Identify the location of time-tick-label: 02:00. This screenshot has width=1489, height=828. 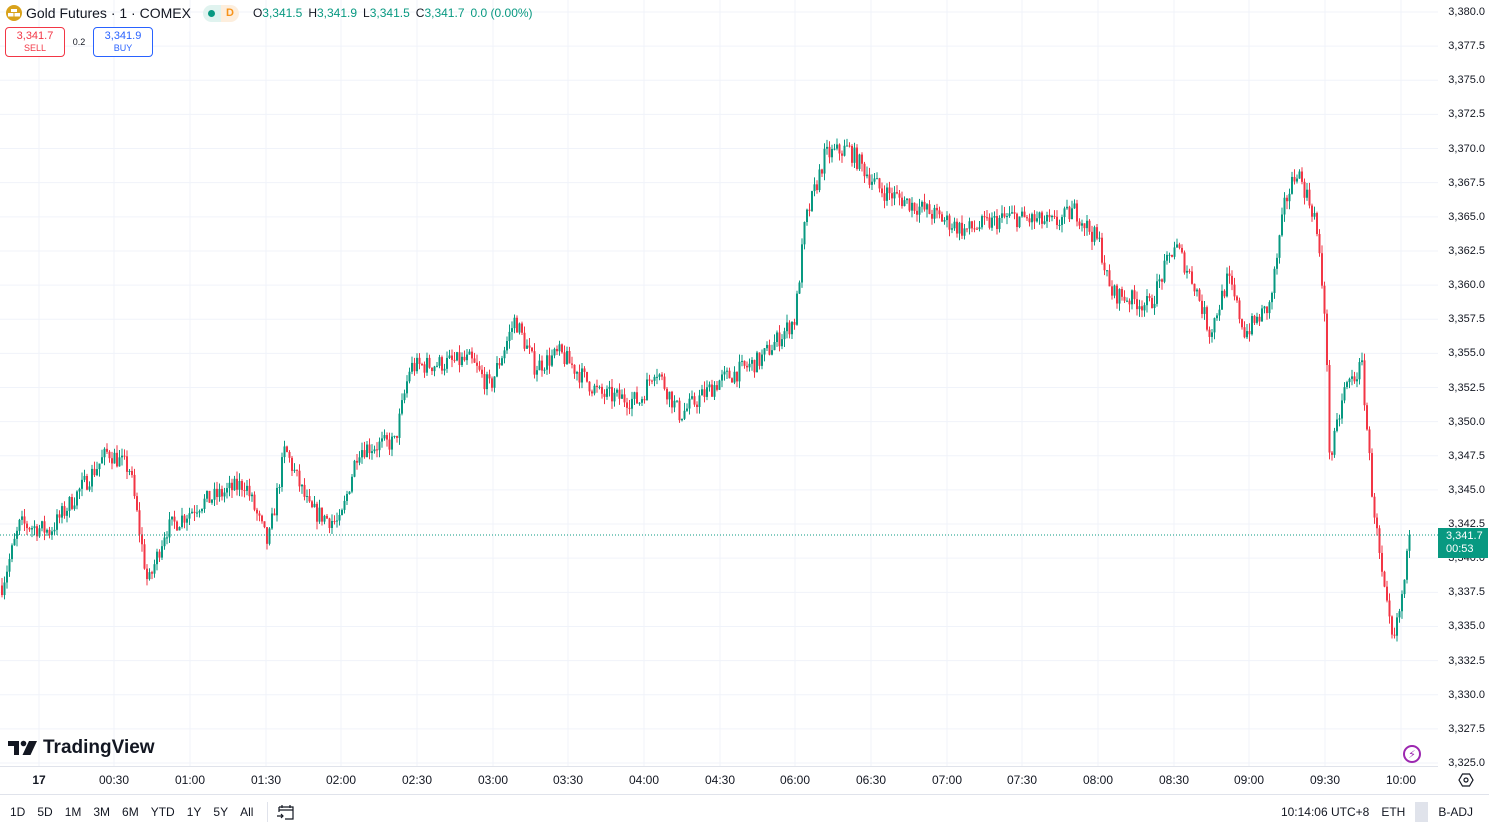
(341, 780).